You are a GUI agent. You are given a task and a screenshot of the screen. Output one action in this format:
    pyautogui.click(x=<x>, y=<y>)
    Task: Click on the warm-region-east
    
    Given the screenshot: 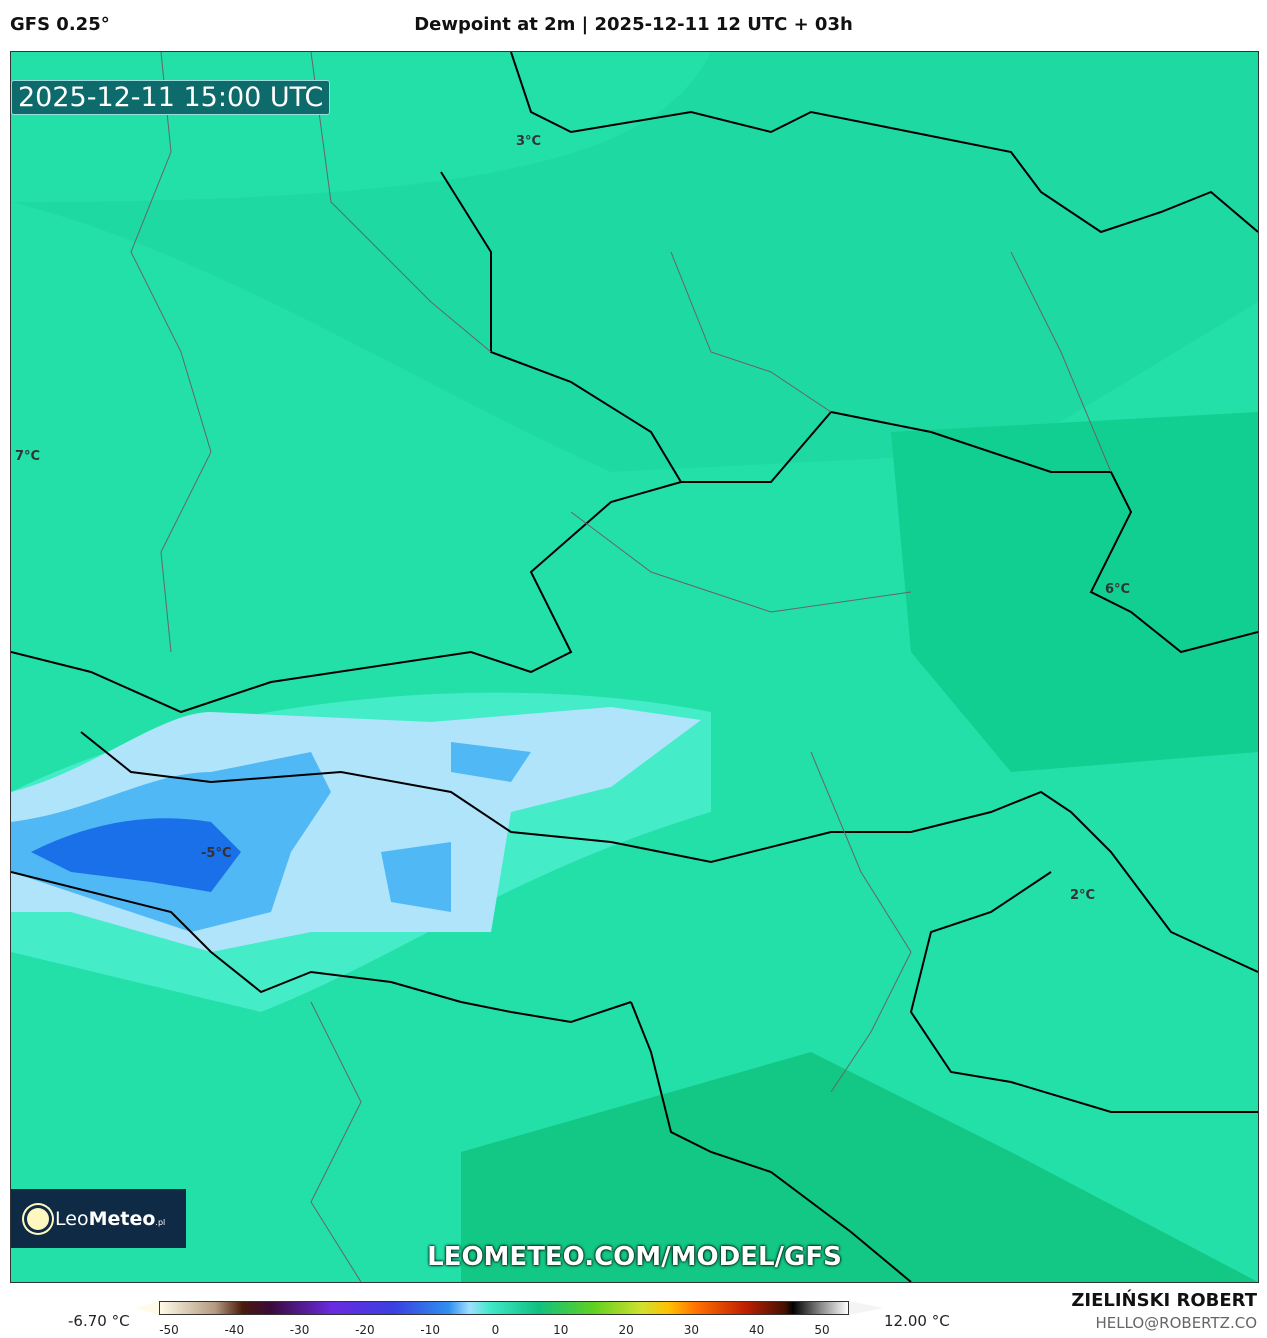 What is the action you would take?
    pyautogui.click(x=1074, y=592)
    